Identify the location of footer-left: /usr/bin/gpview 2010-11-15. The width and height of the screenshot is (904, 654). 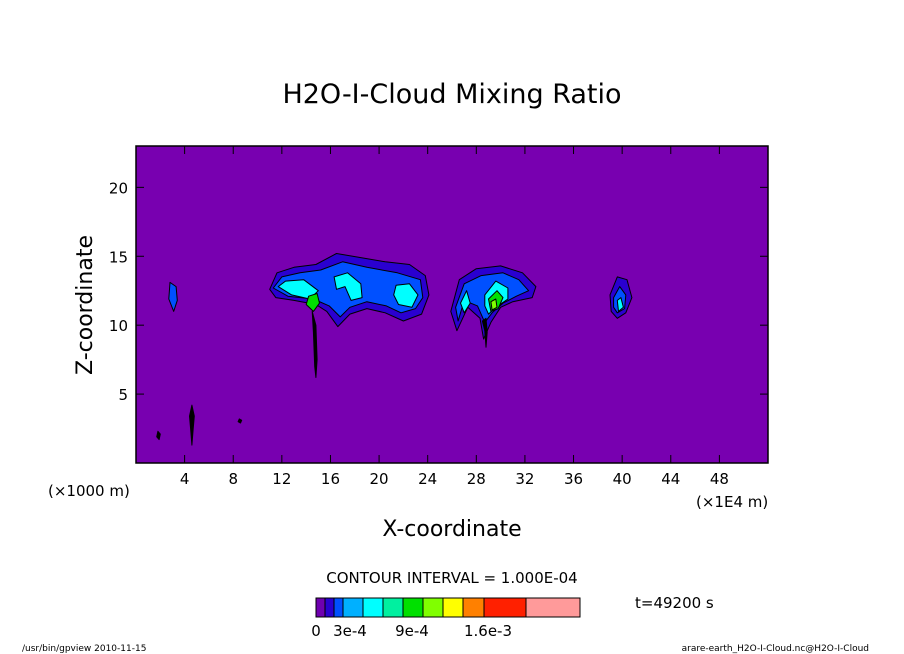
(84, 649).